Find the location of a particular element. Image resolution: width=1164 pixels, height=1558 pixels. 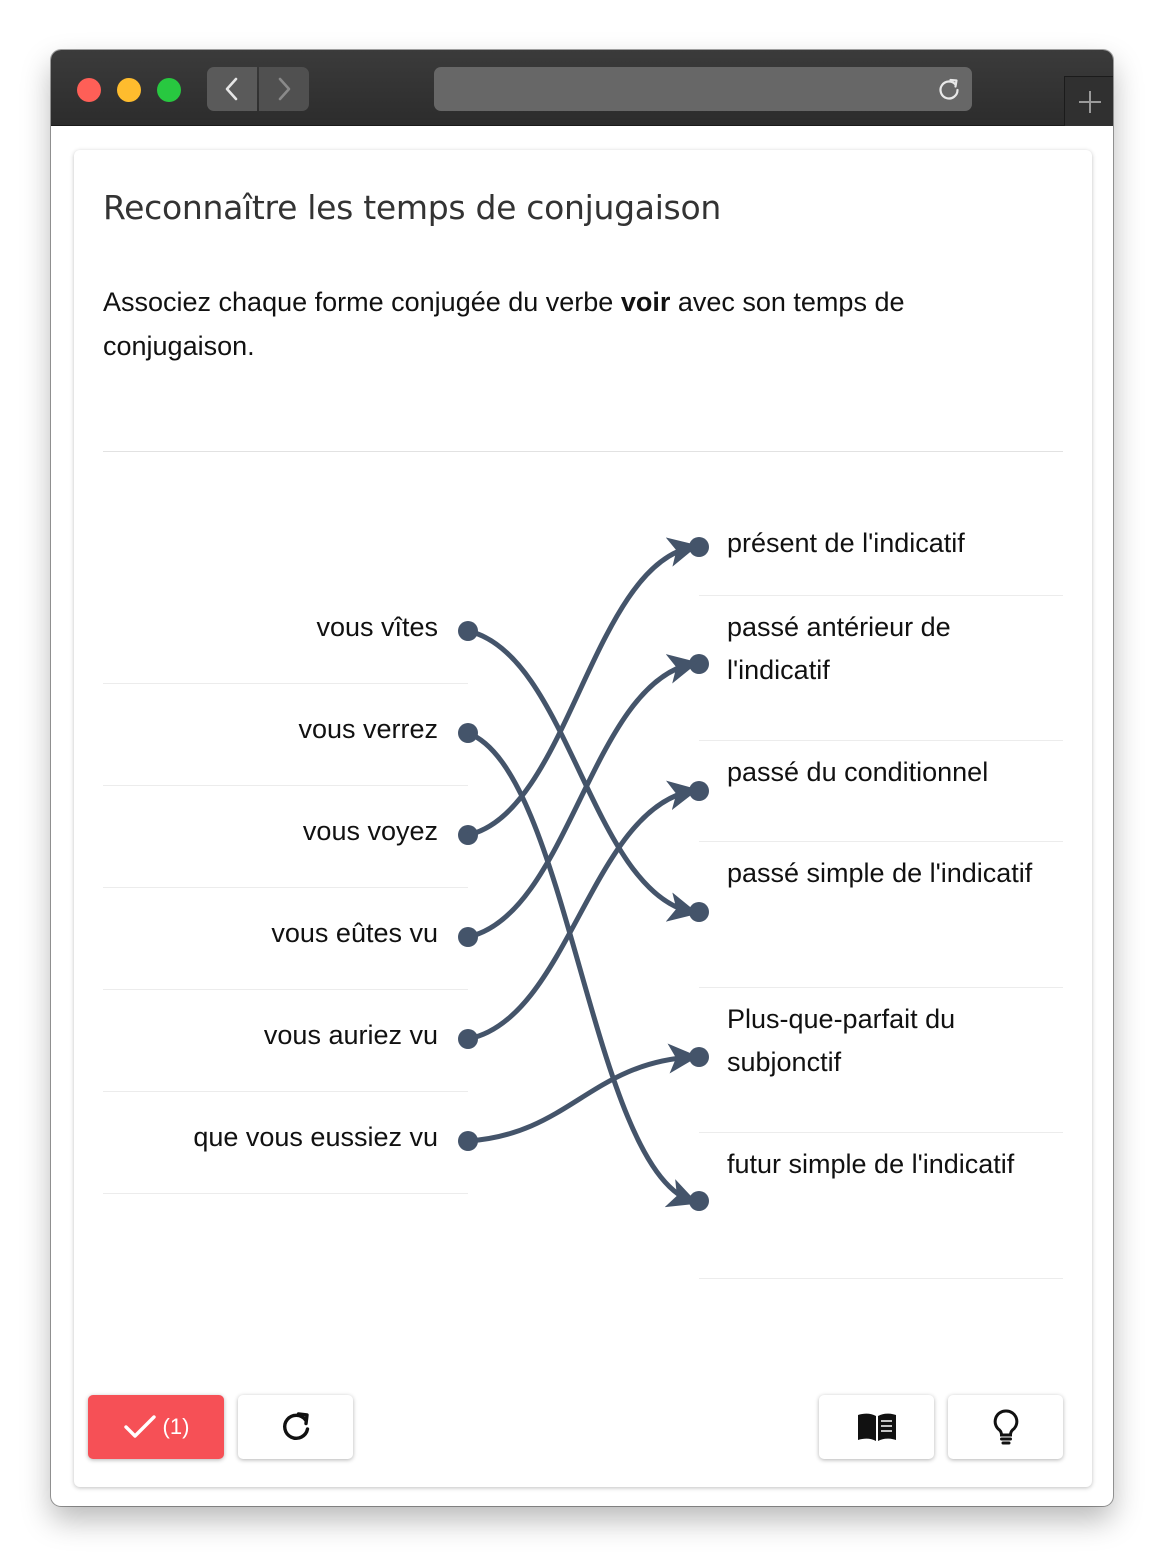

left-item-label: que vous eussiez vu is located at coordinates (315, 1137).